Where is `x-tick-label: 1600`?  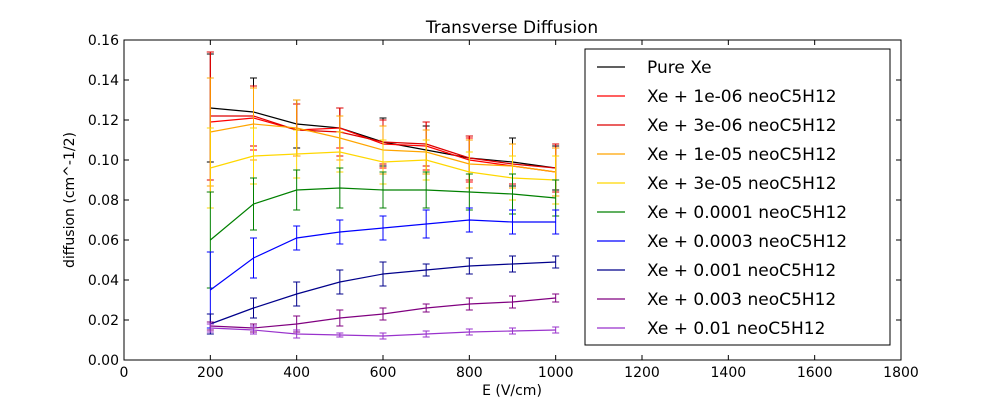
x-tick-label: 1600 is located at coordinates (815, 373).